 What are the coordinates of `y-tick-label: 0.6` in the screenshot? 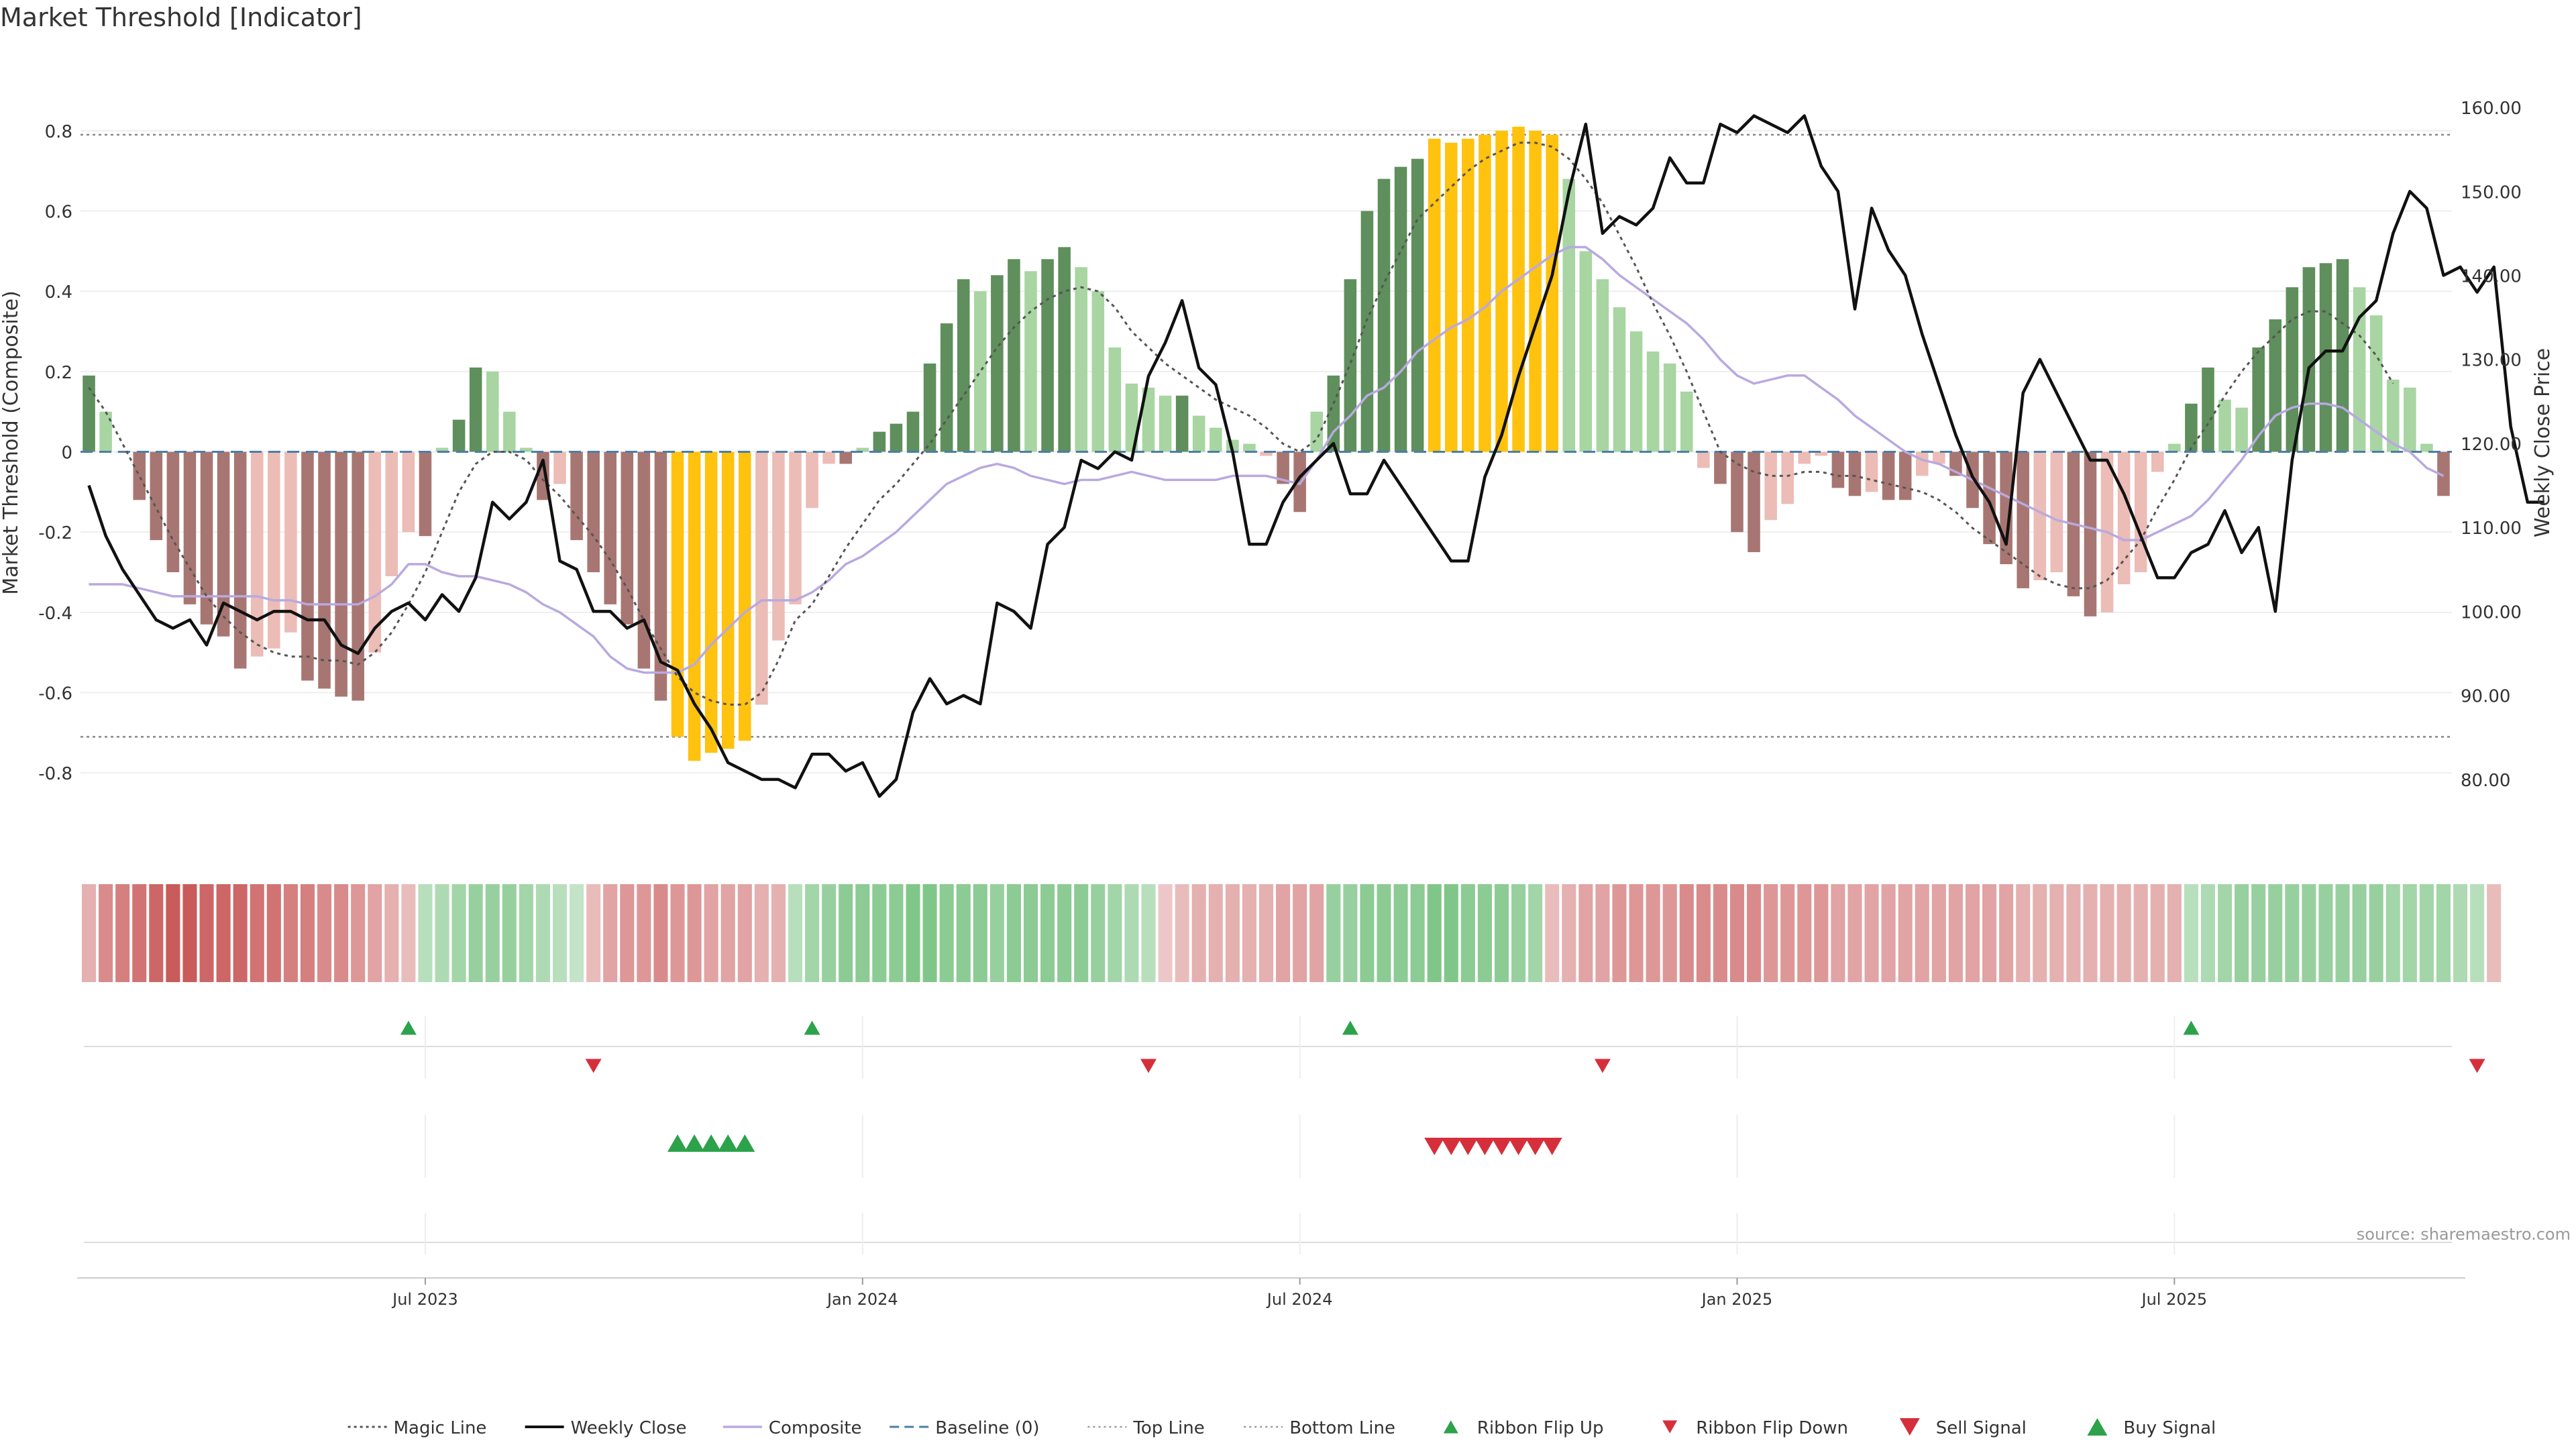 It's located at (58, 213).